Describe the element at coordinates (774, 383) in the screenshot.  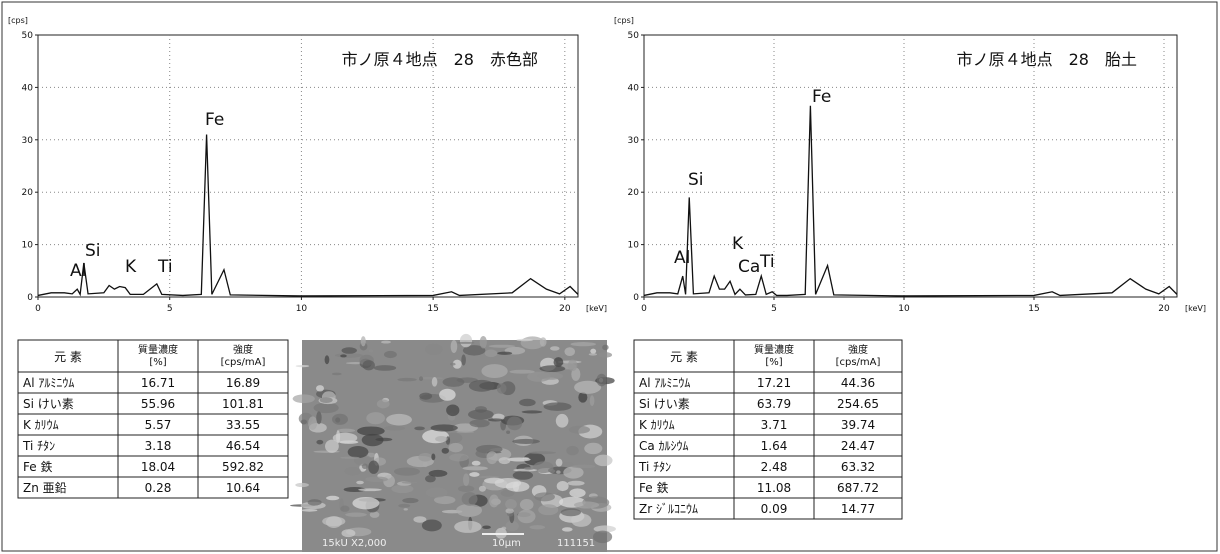
I see `table-cell: 17.21` at that location.